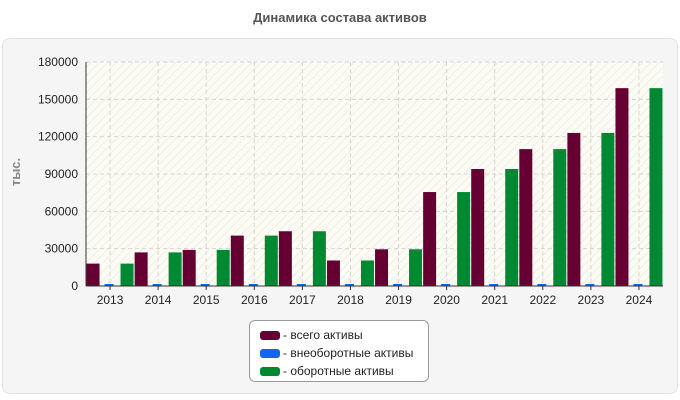 The height and width of the screenshot is (400, 680). What do you see at coordinates (446, 300) in the screenshot?
I see `x-tick-label: 2020` at bounding box center [446, 300].